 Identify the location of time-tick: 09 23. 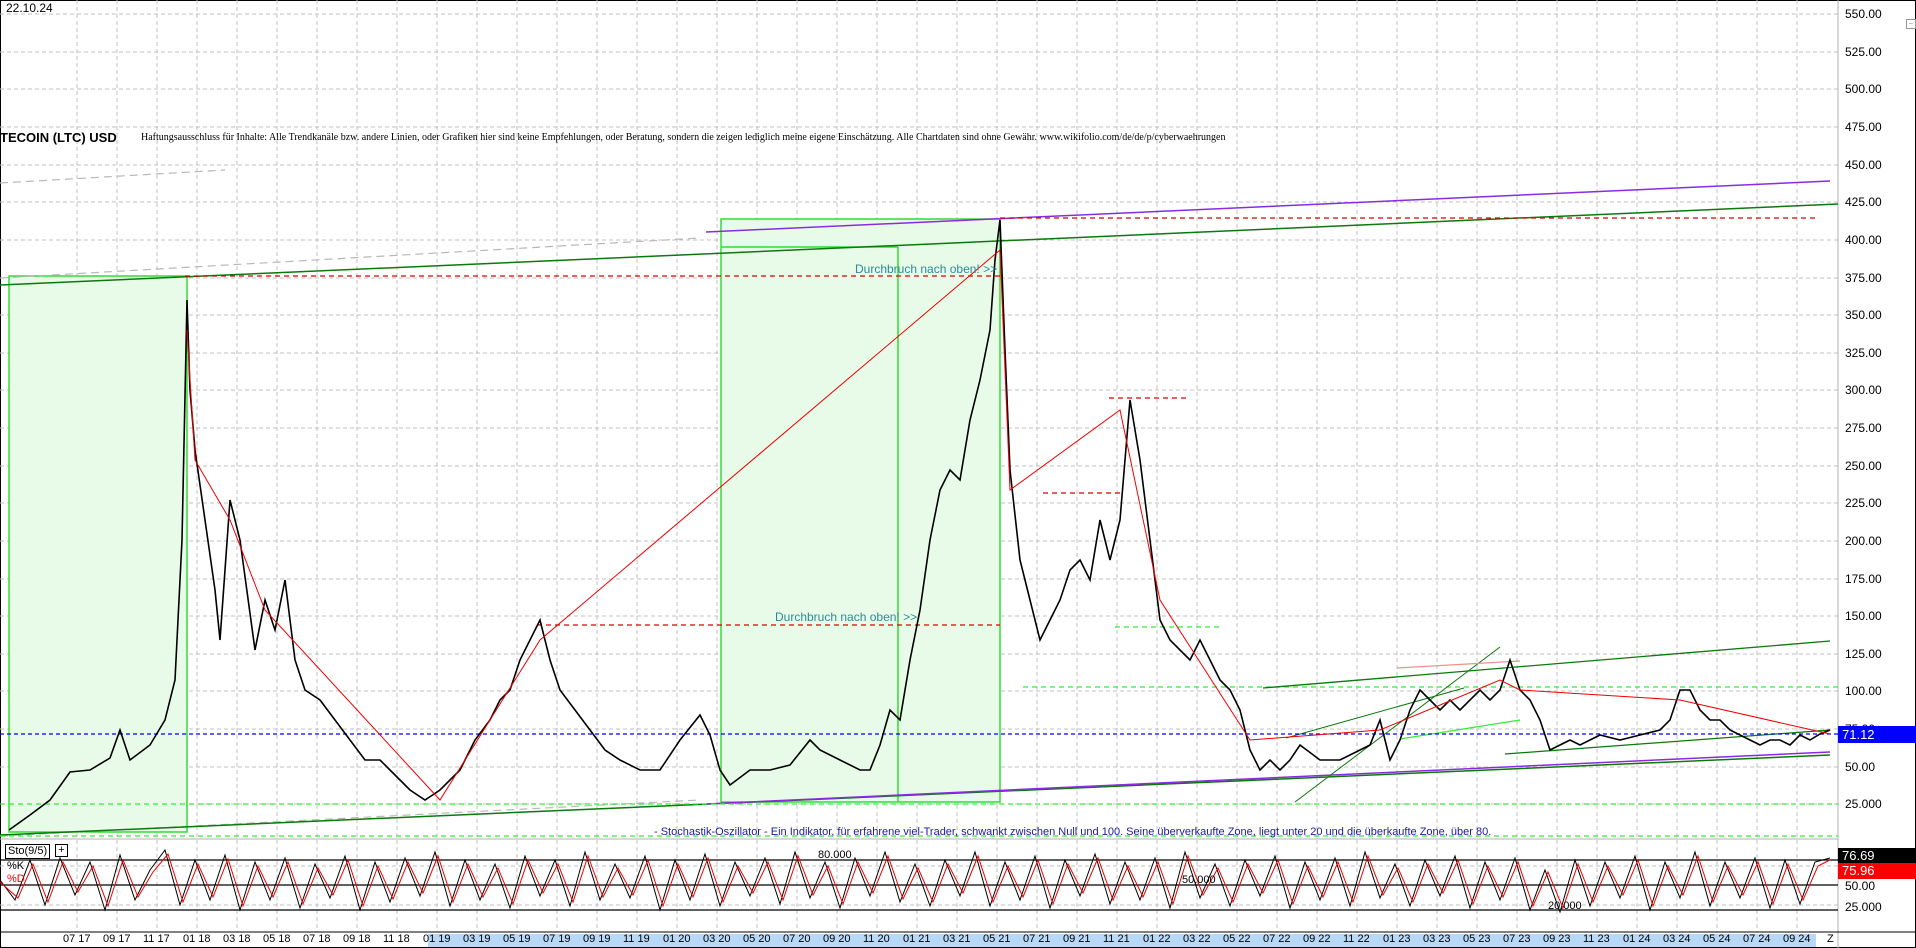
(1557, 939).